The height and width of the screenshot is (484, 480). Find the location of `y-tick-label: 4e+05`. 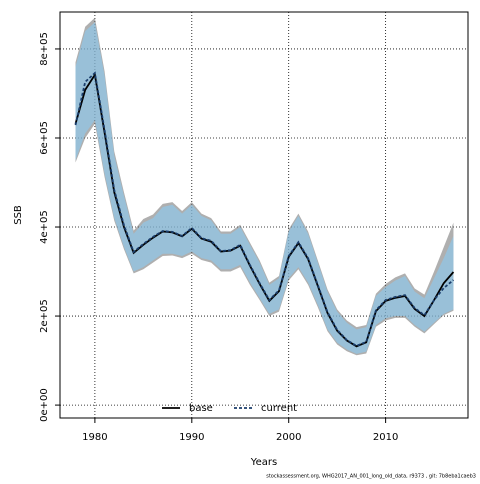

y-tick-label: 4e+05 is located at coordinates (44, 227).